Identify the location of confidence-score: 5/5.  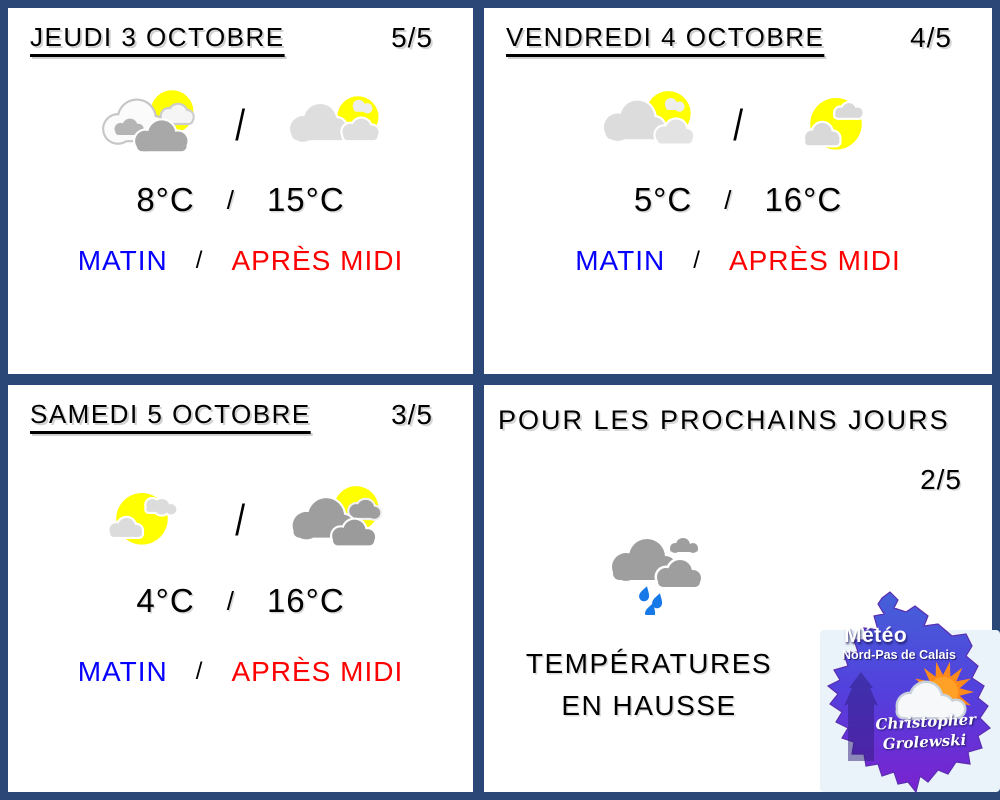
(412, 37).